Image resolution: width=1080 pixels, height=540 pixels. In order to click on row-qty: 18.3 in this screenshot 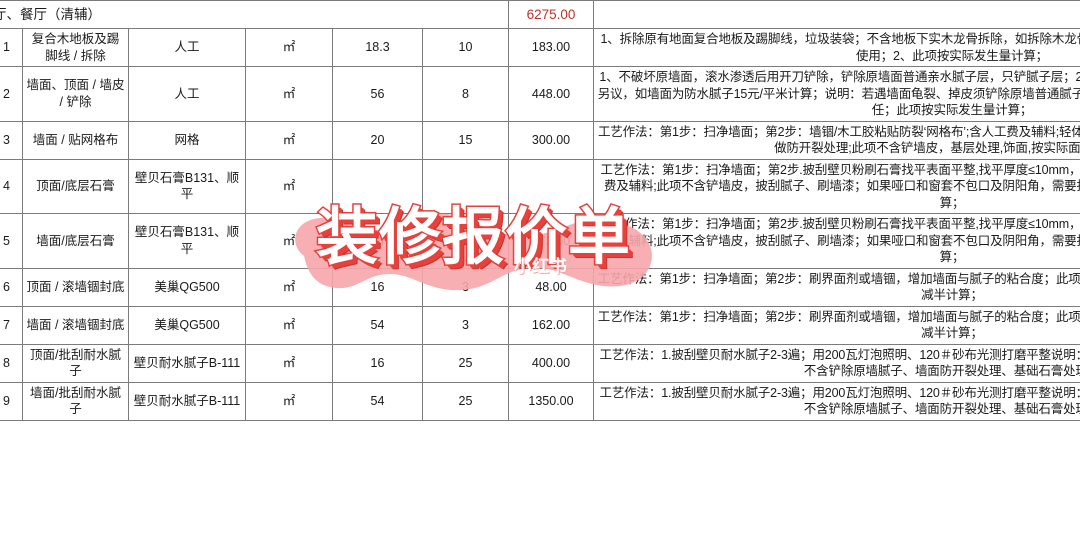, I will do `click(377, 47)`.